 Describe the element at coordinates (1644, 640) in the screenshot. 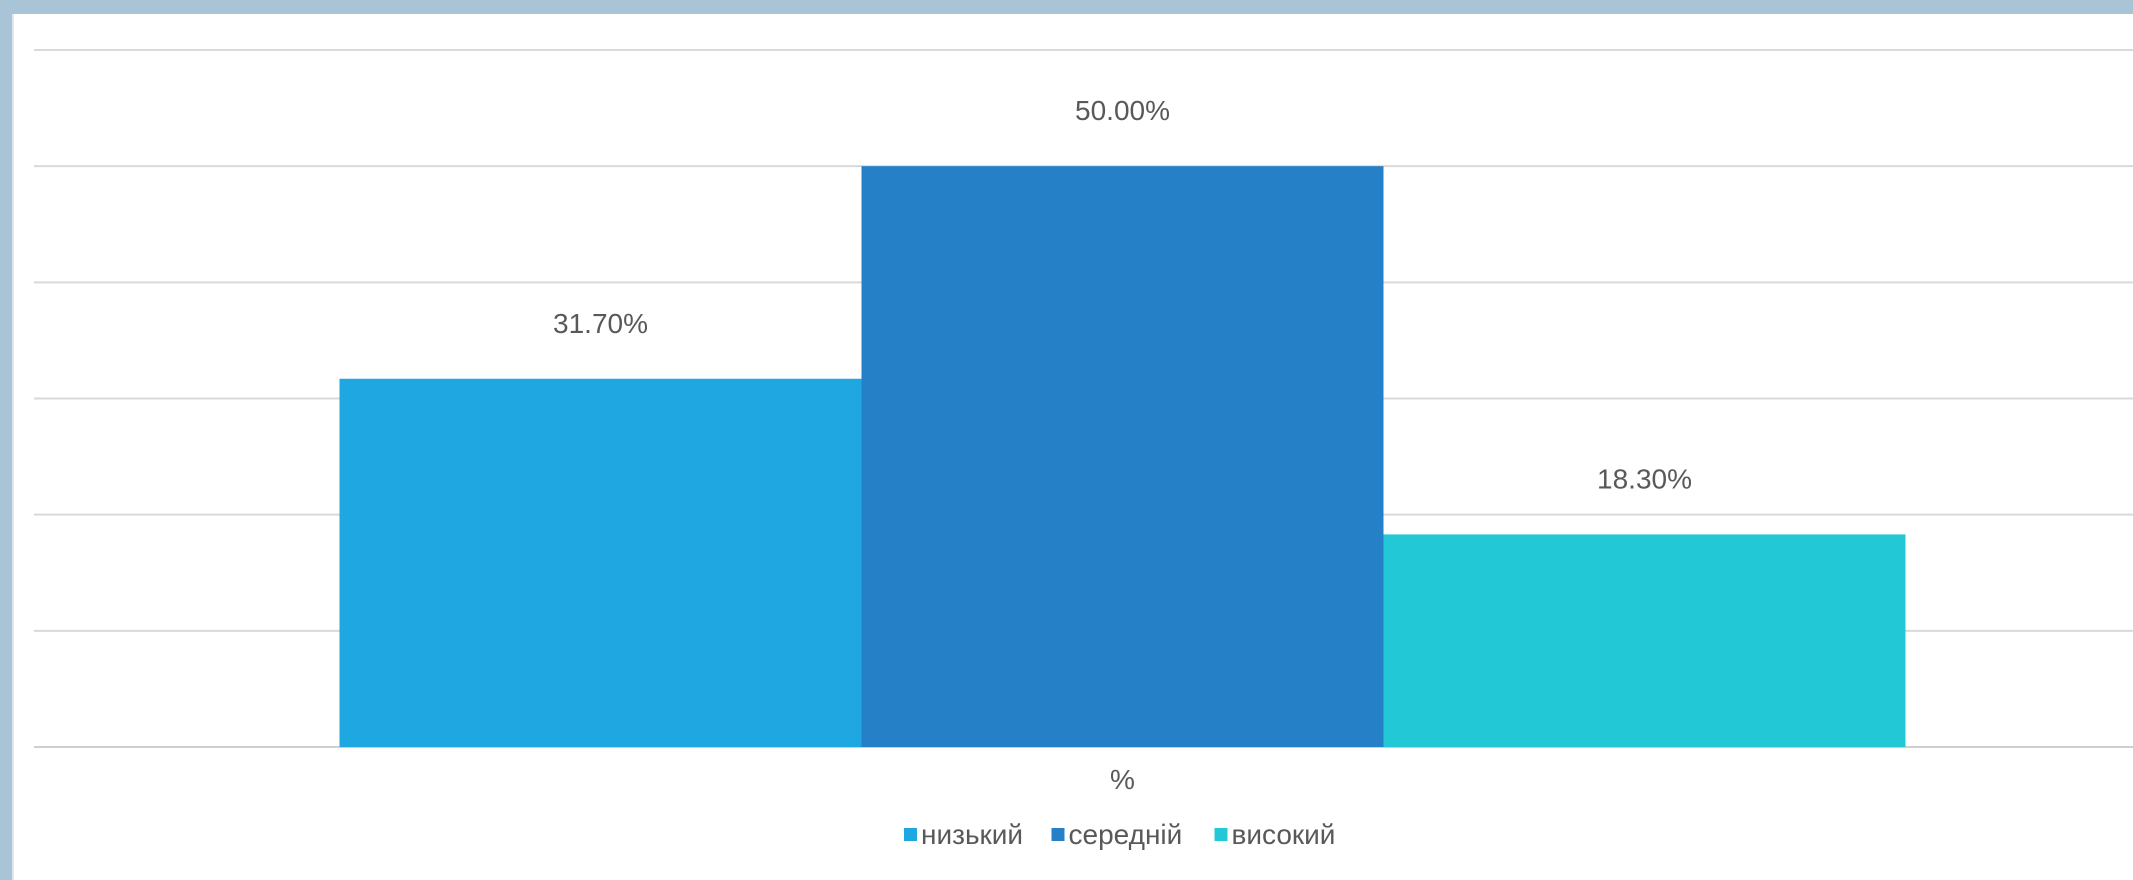

I see `bar-високий` at that location.